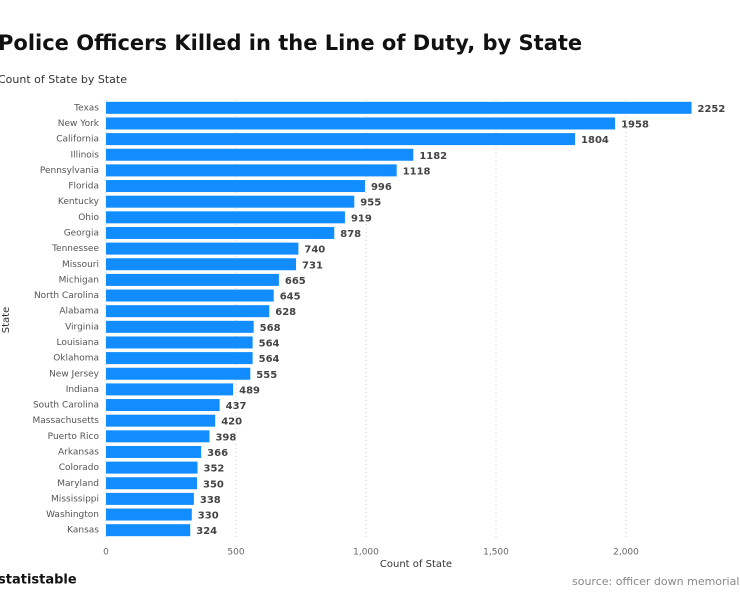  What do you see at coordinates (213, 484) in the screenshot?
I see `value-label: 350` at bounding box center [213, 484].